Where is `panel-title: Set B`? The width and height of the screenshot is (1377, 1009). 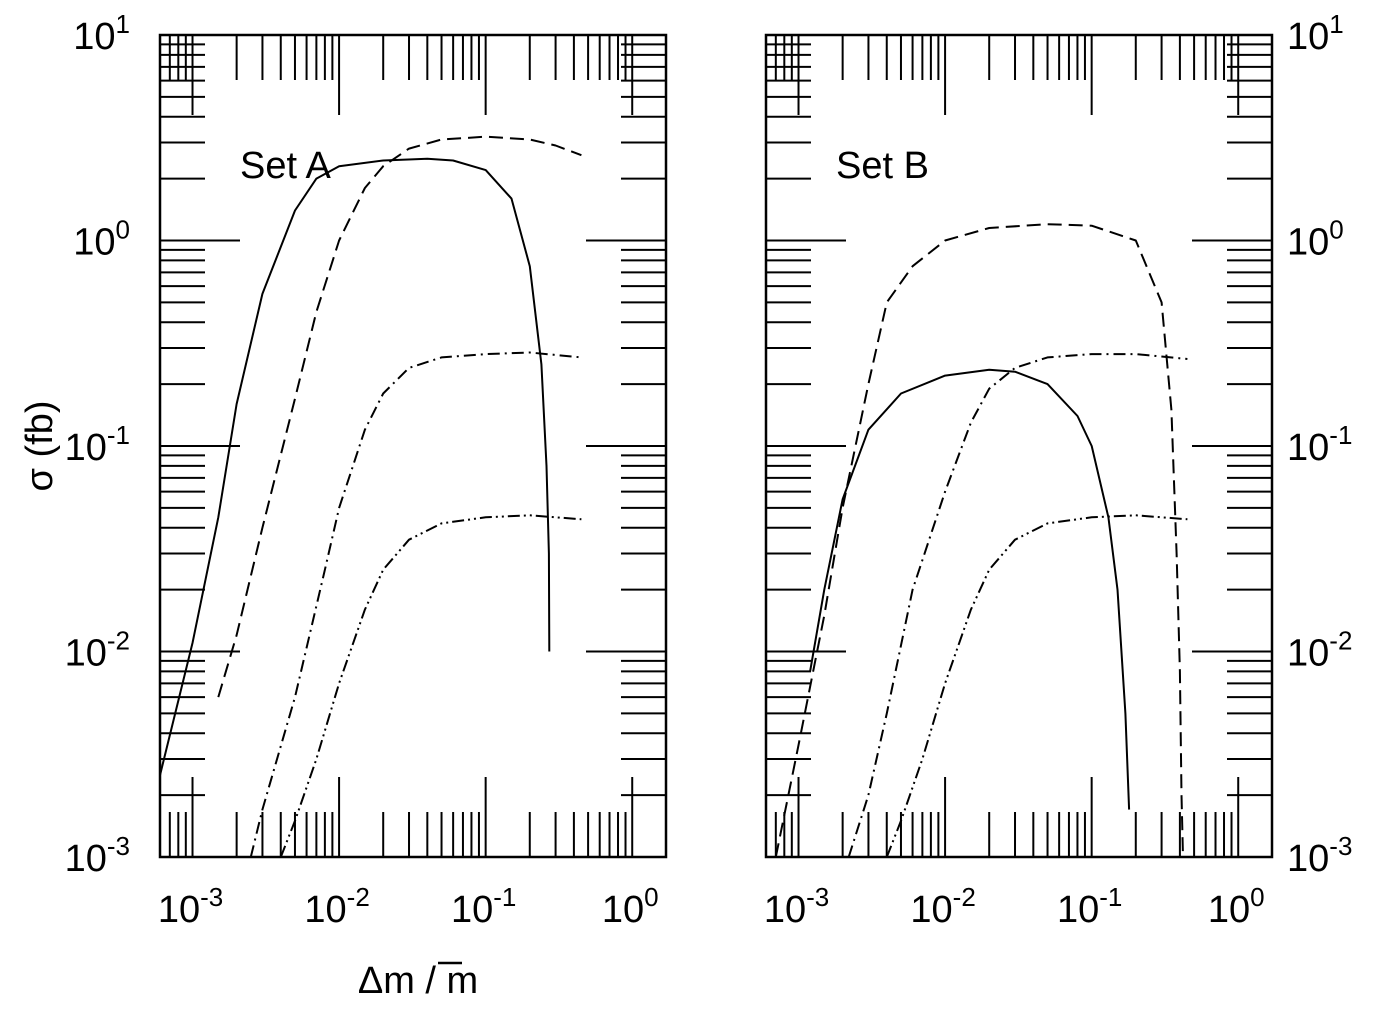
panel-title: Set B is located at coordinates (882, 166).